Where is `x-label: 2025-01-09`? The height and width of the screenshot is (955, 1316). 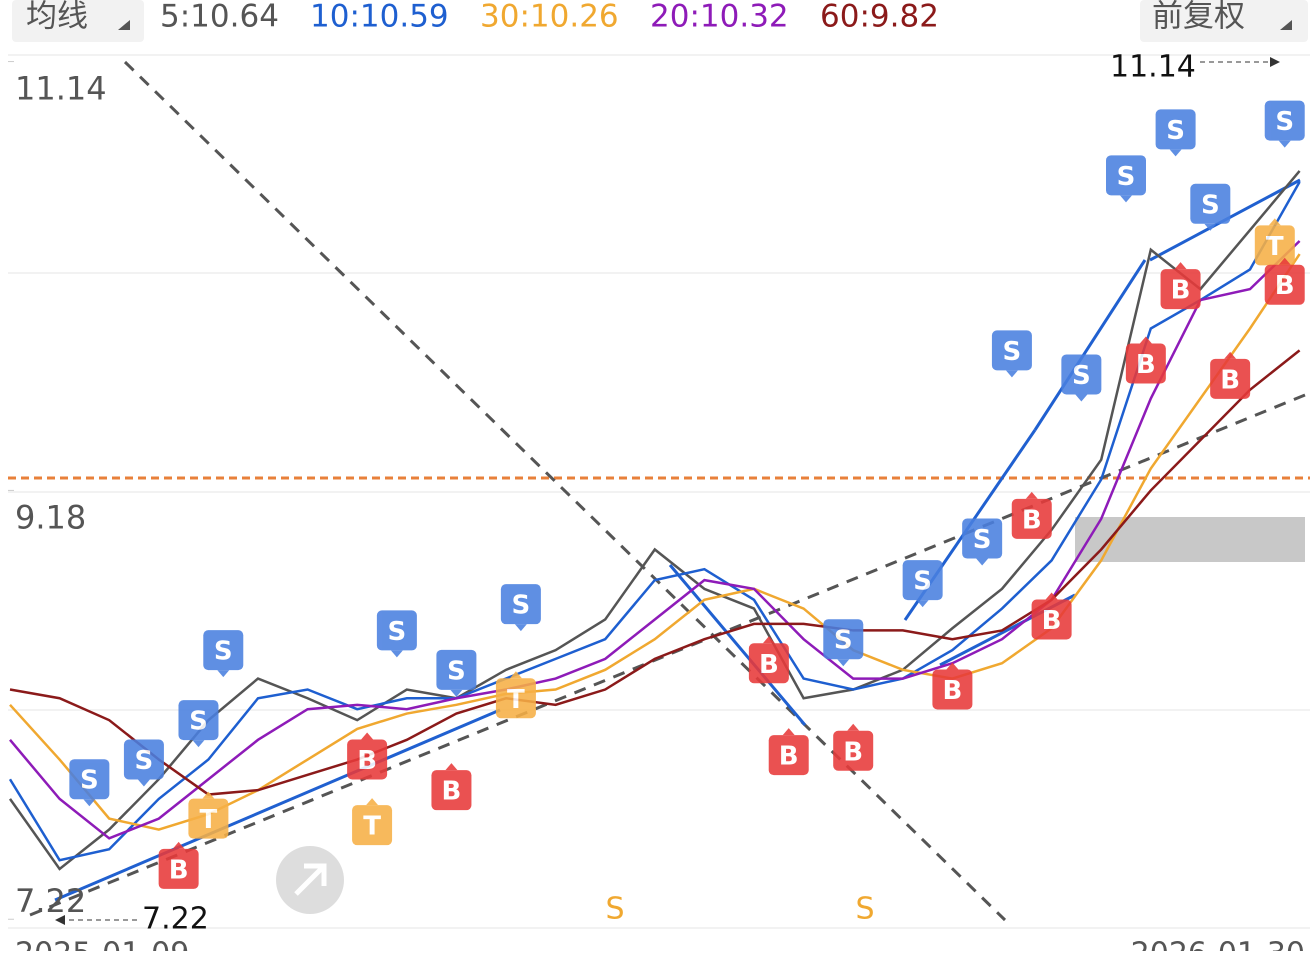 x-label: 2025-01-09 is located at coordinates (102, 944).